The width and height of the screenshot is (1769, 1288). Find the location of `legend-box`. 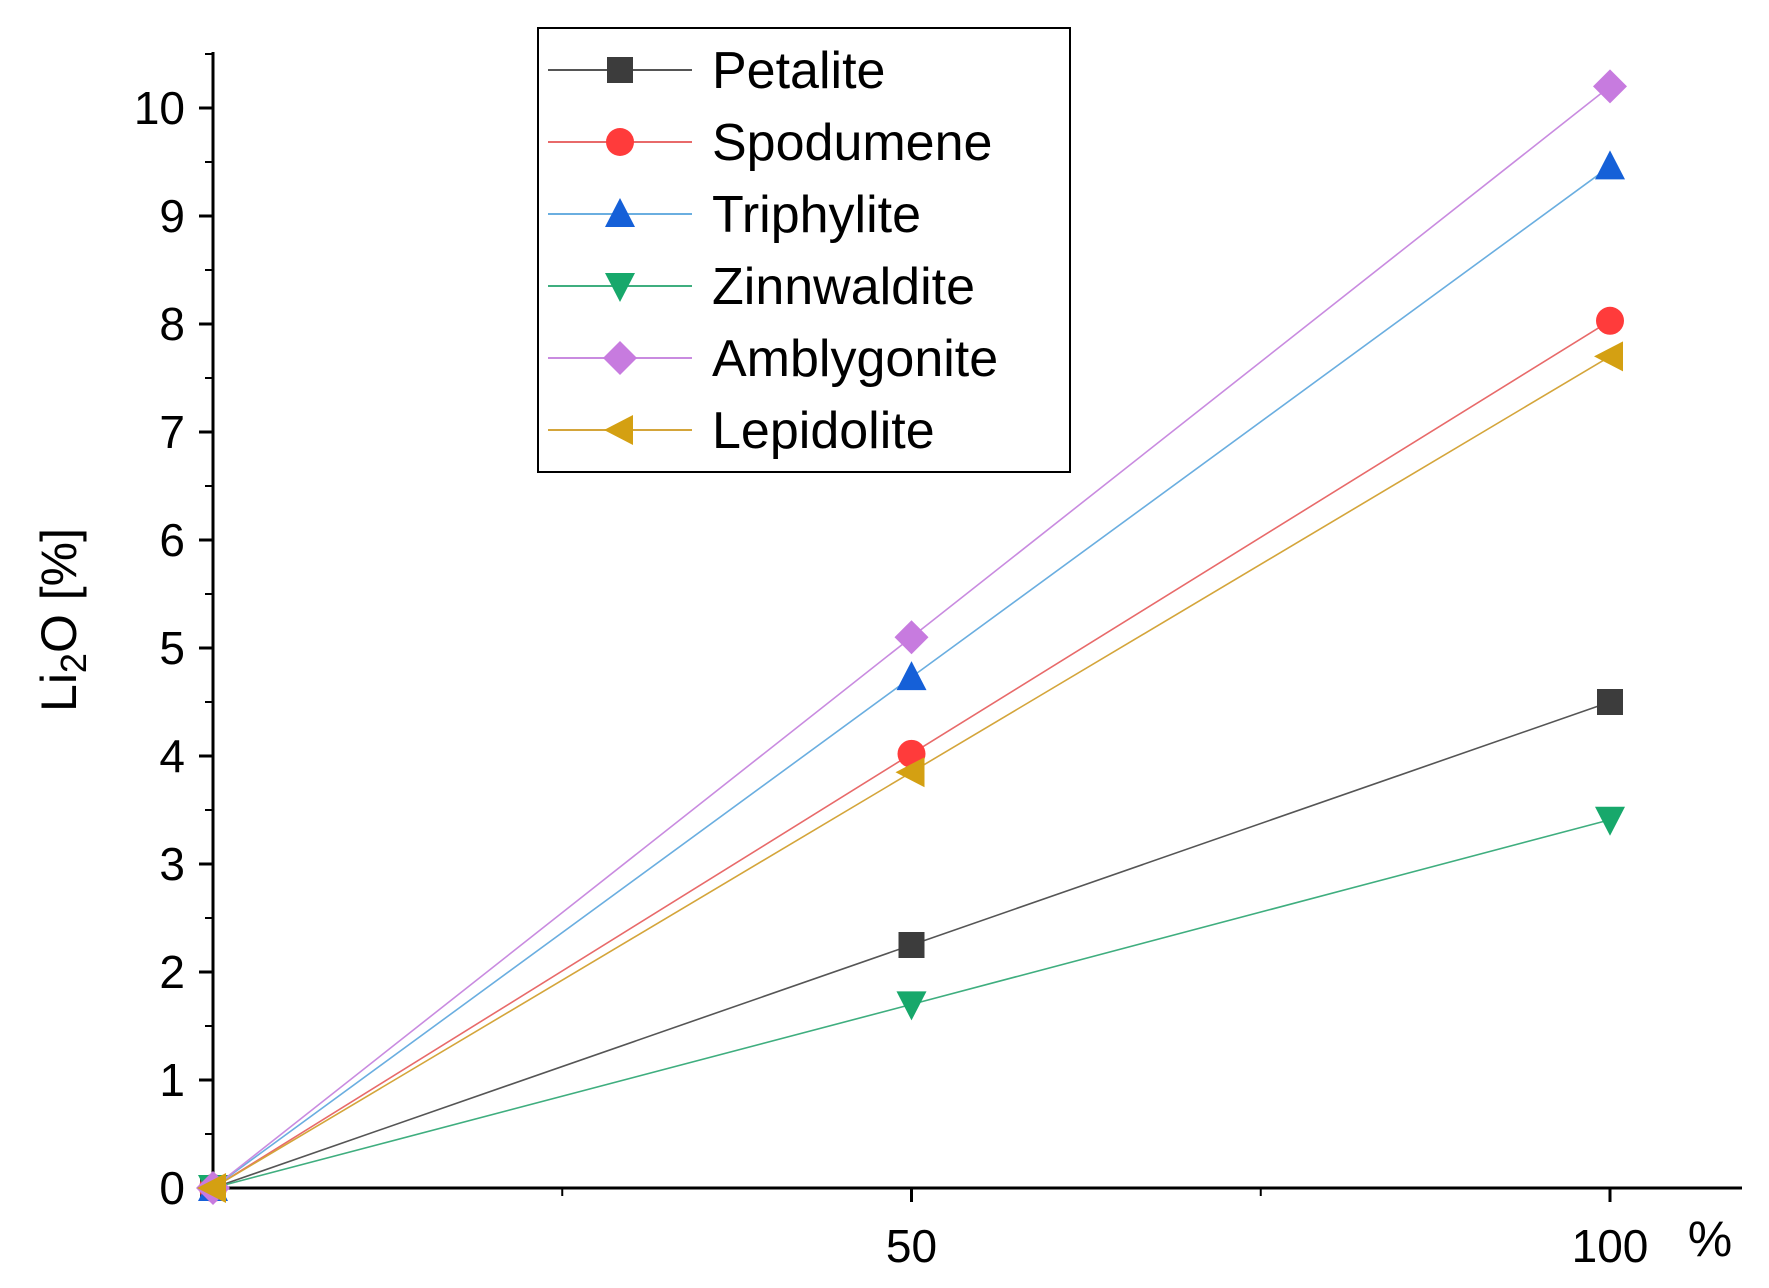

legend-box is located at coordinates (804, 250).